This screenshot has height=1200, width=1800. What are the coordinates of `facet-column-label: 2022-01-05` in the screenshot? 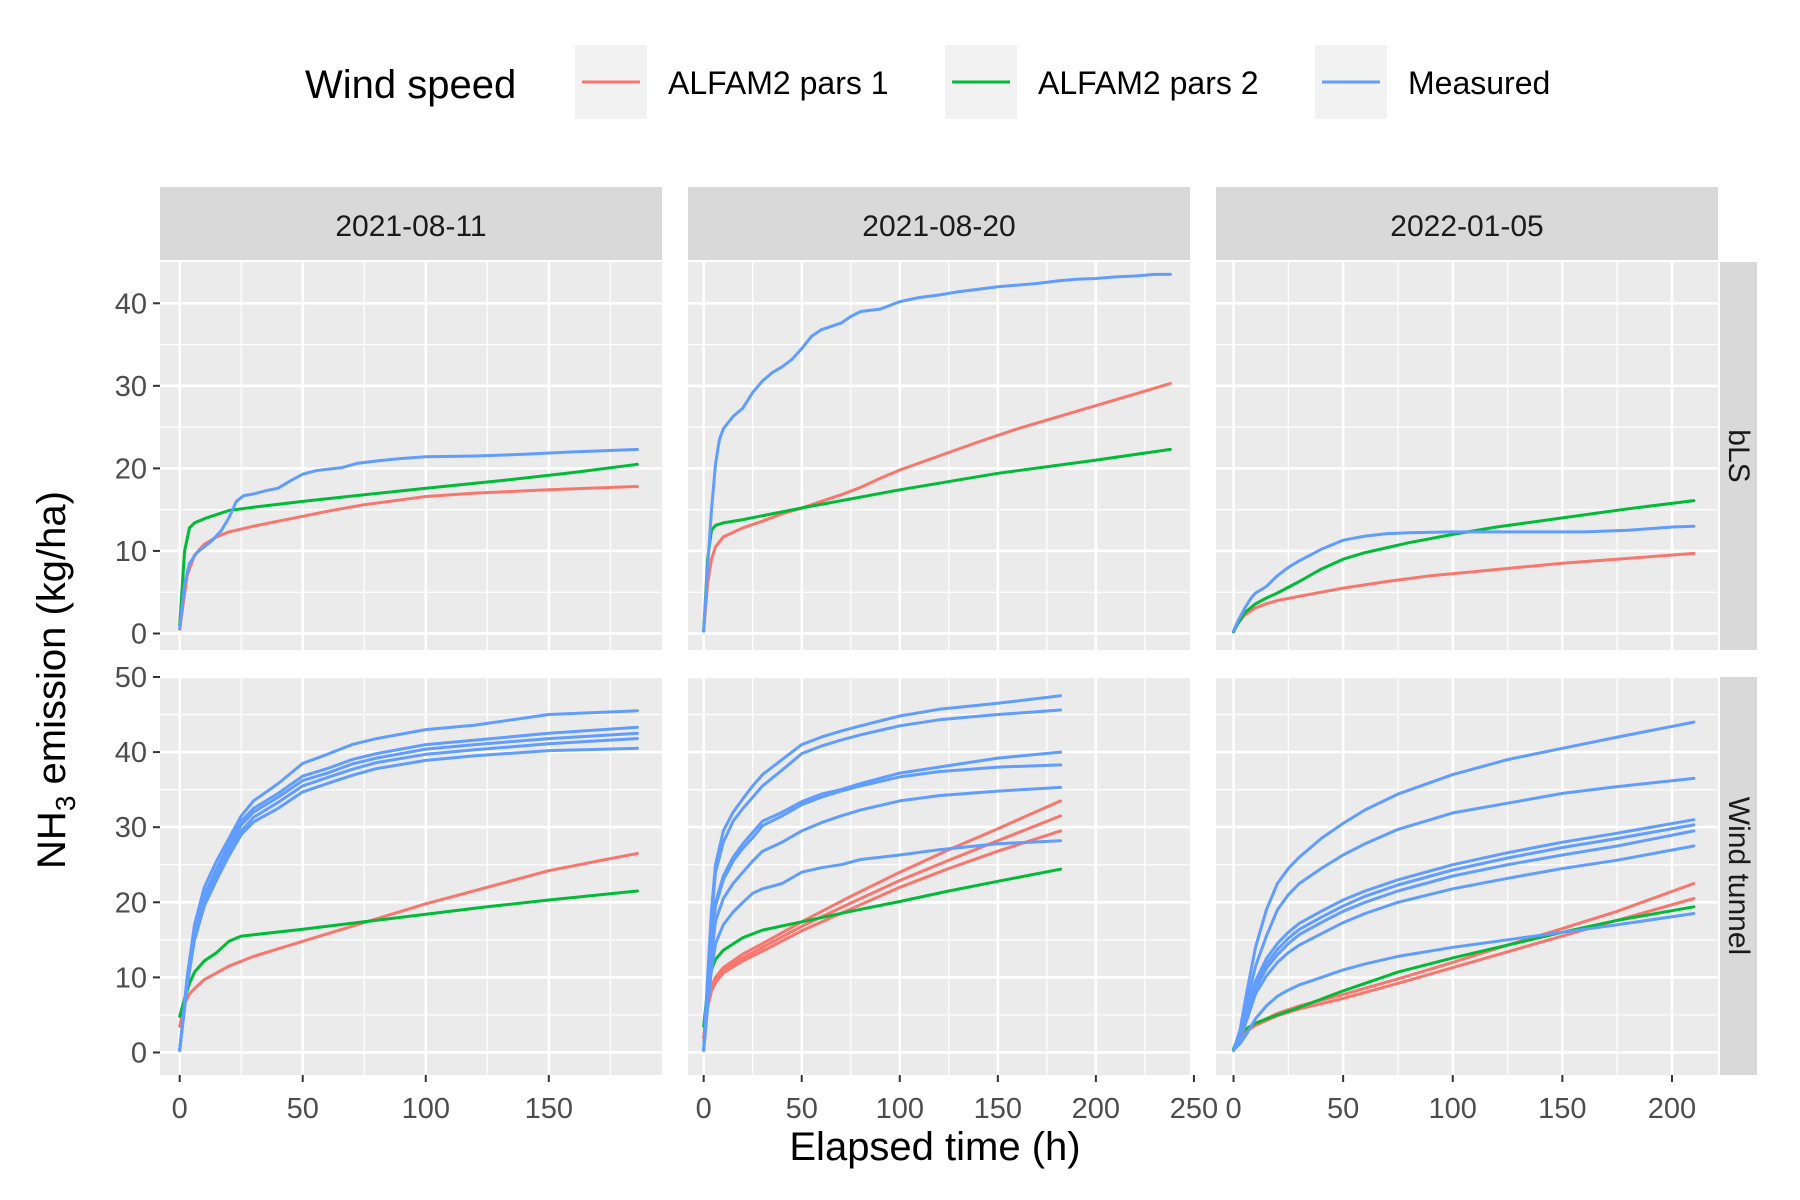 It's located at (1466, 226).